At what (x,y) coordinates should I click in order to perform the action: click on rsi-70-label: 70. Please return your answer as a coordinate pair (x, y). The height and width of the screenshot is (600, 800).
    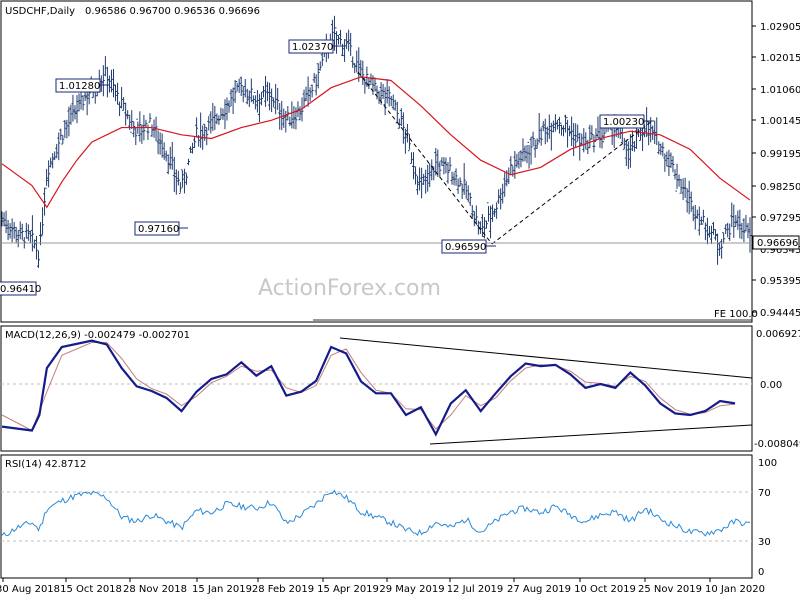
    Looking at the image, I should click on (764, 493).